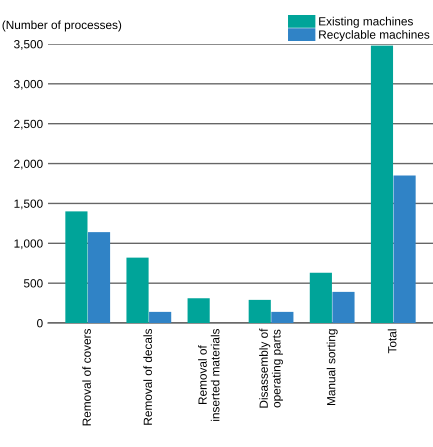  What do you see at coordinates (28, 45) in the screenshot?
I see `y-tick-label: 3,500` at bounding box center [28, 45].